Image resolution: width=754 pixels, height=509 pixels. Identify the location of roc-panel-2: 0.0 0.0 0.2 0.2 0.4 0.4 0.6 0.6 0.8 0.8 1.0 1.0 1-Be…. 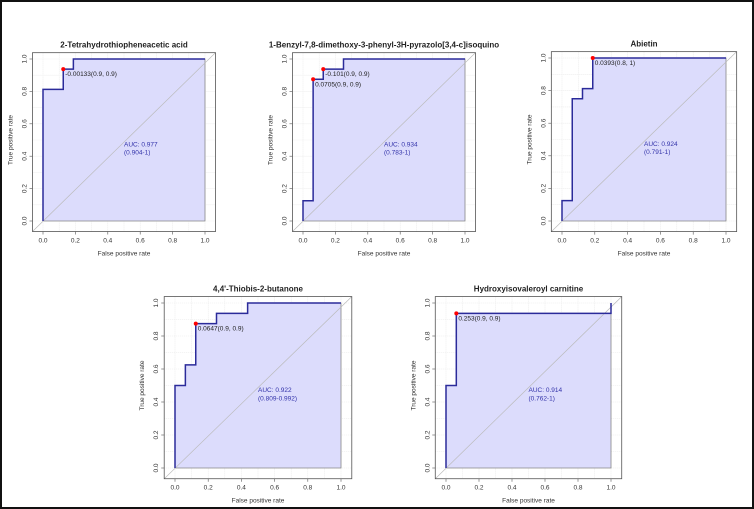
(383, 149).